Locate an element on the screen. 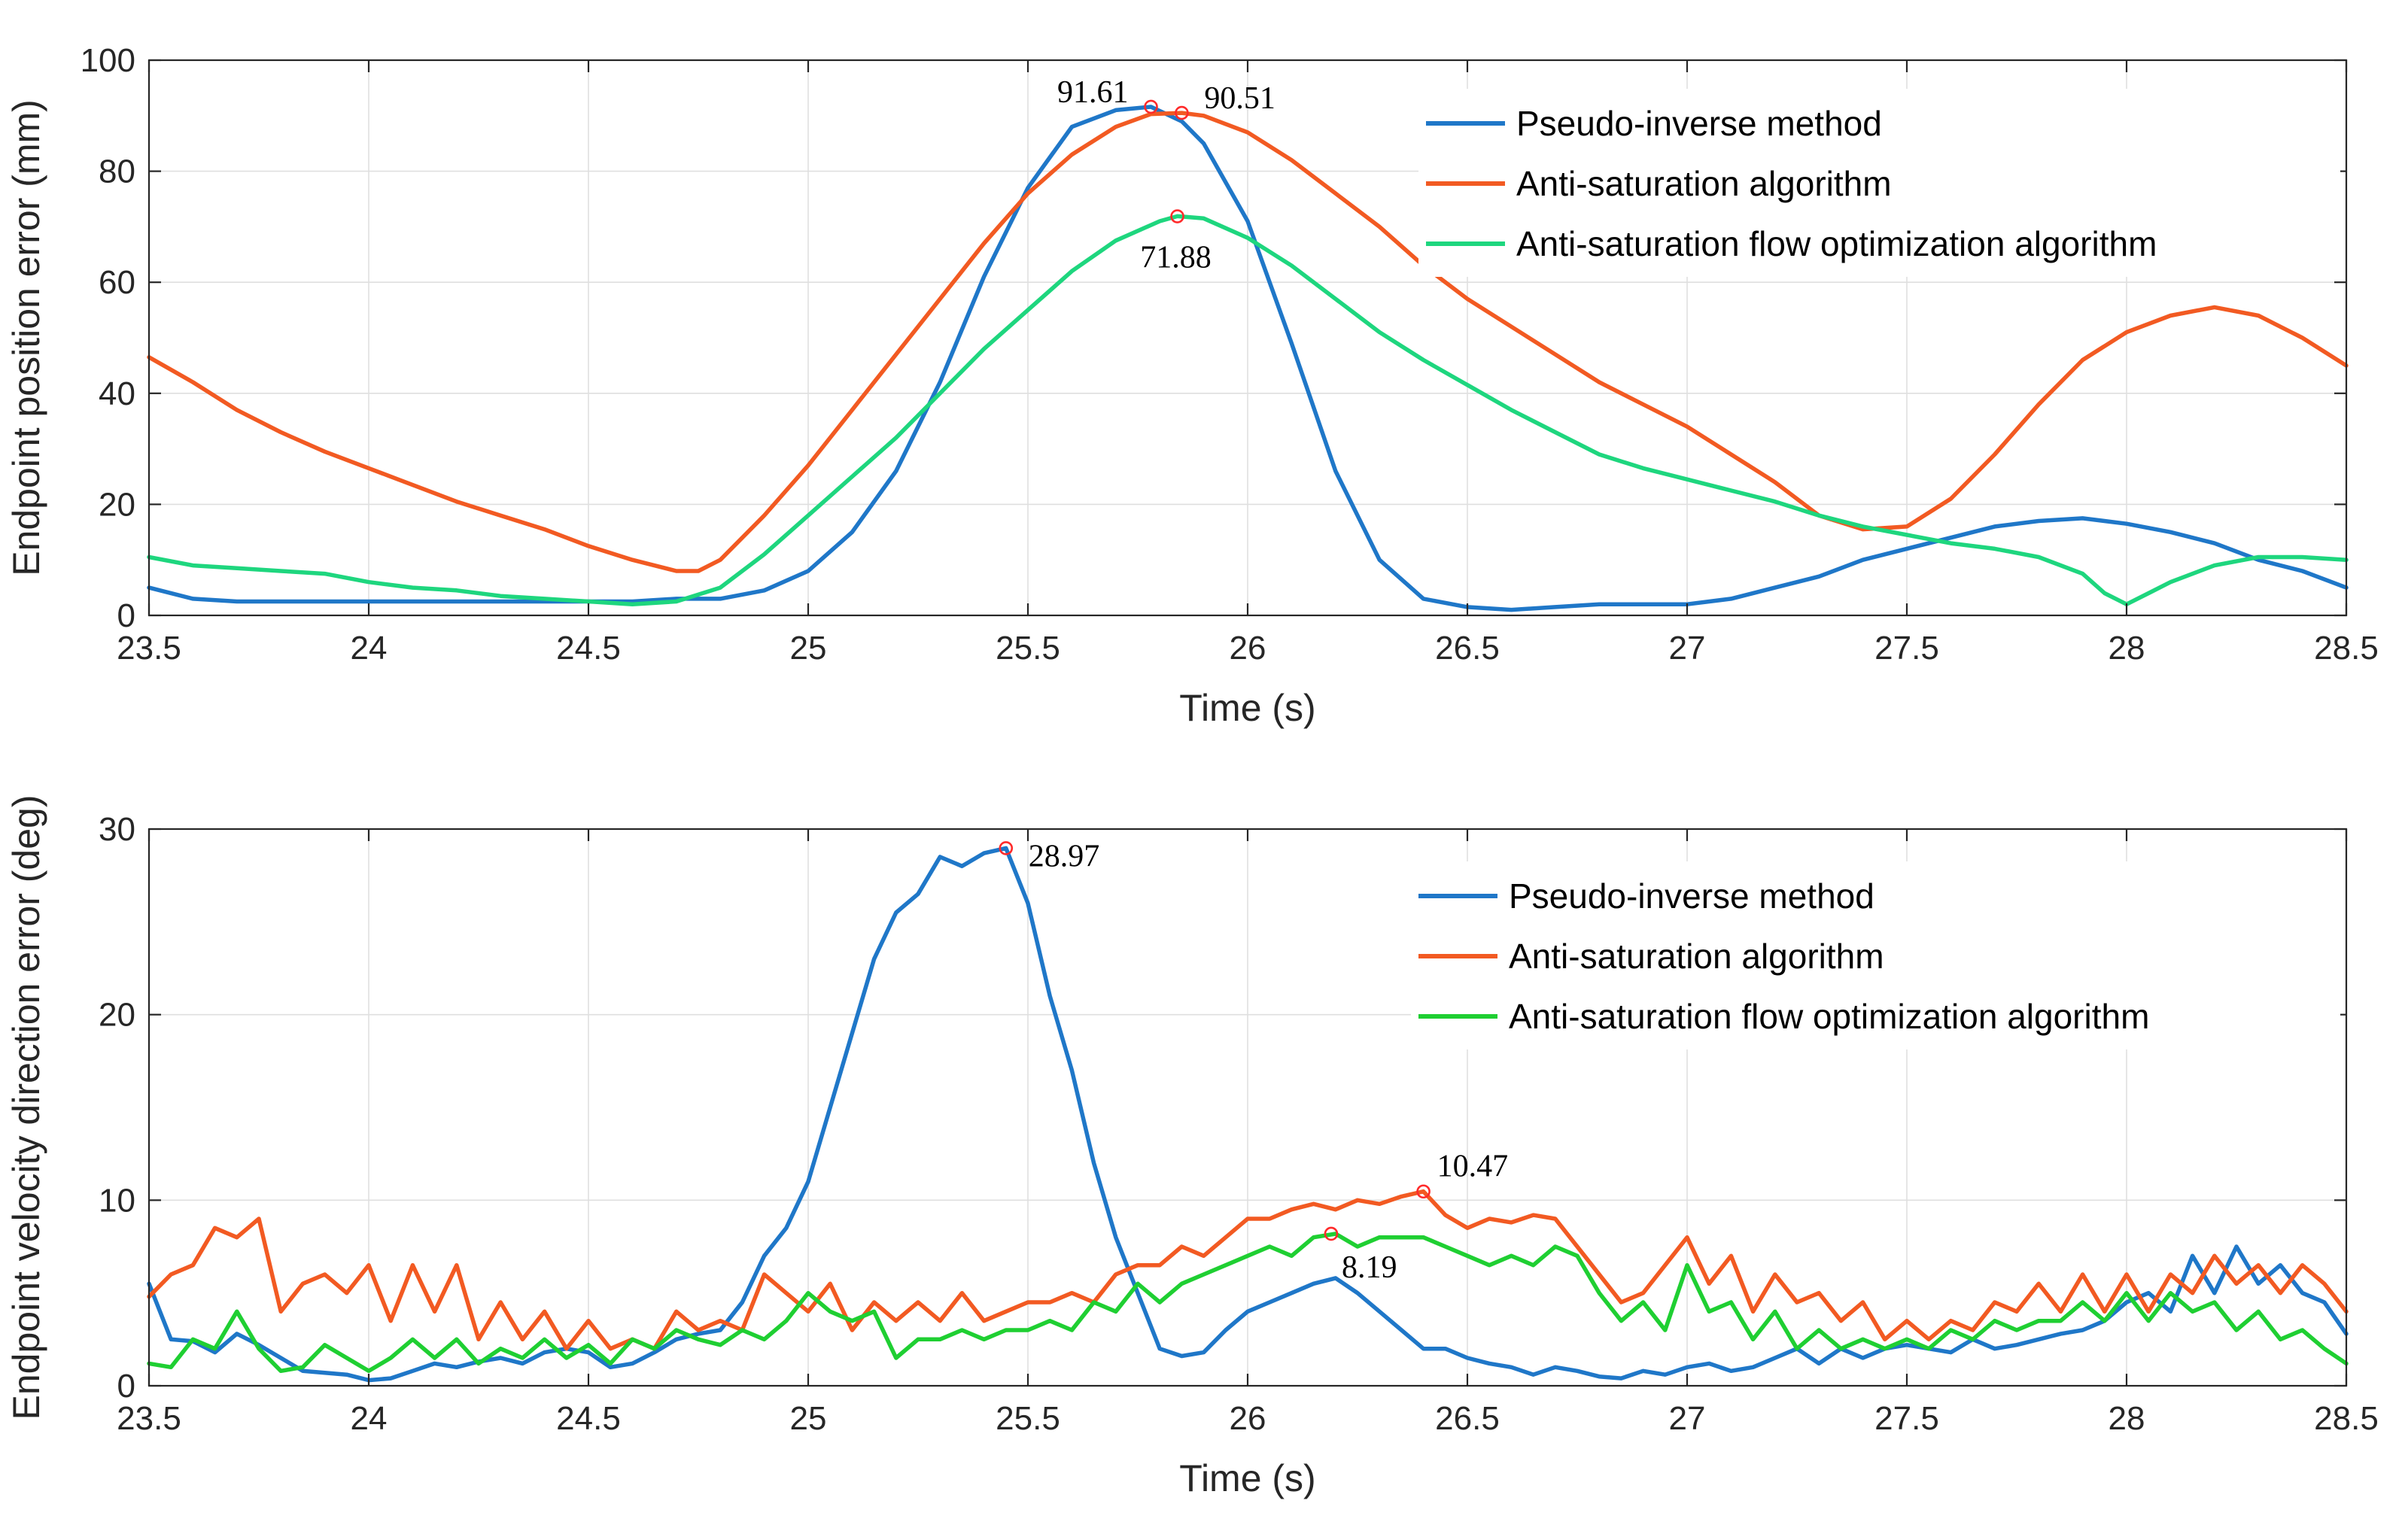 Image resolution: width=2405 pixels, height=1540 pixels. annotation-label: 10.47 is located at coordinates (1473, 1167).